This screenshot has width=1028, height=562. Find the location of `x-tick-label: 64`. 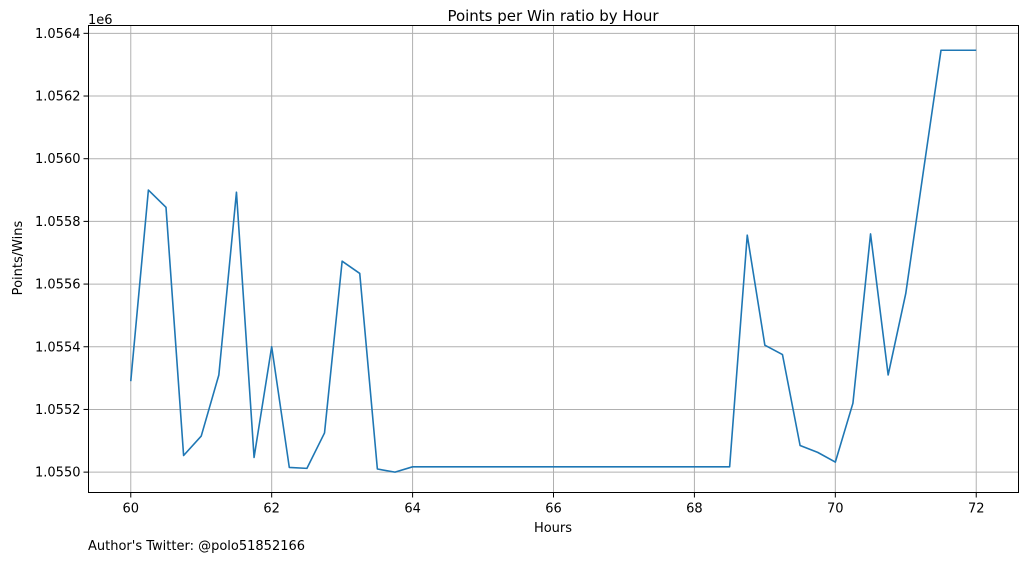

x-tick-label: 64 is located at coordinates (412, 509).